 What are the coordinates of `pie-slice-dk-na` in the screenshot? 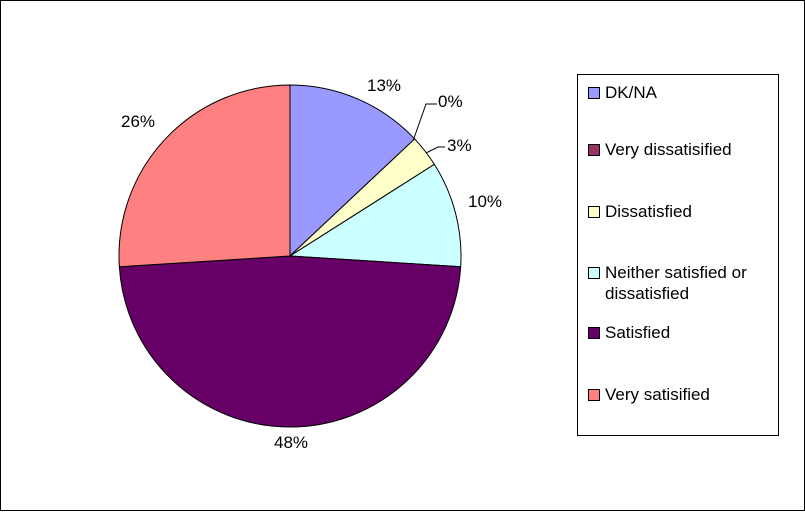 It's located at (352, 171).